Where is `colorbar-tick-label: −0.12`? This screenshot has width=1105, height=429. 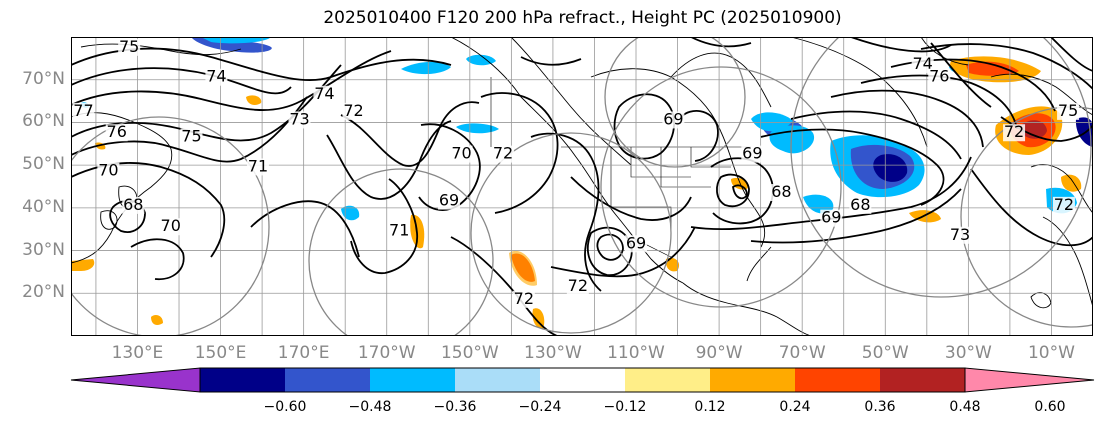 colorbar-tick-label: −0.12 is located at coordinates (625, 407).